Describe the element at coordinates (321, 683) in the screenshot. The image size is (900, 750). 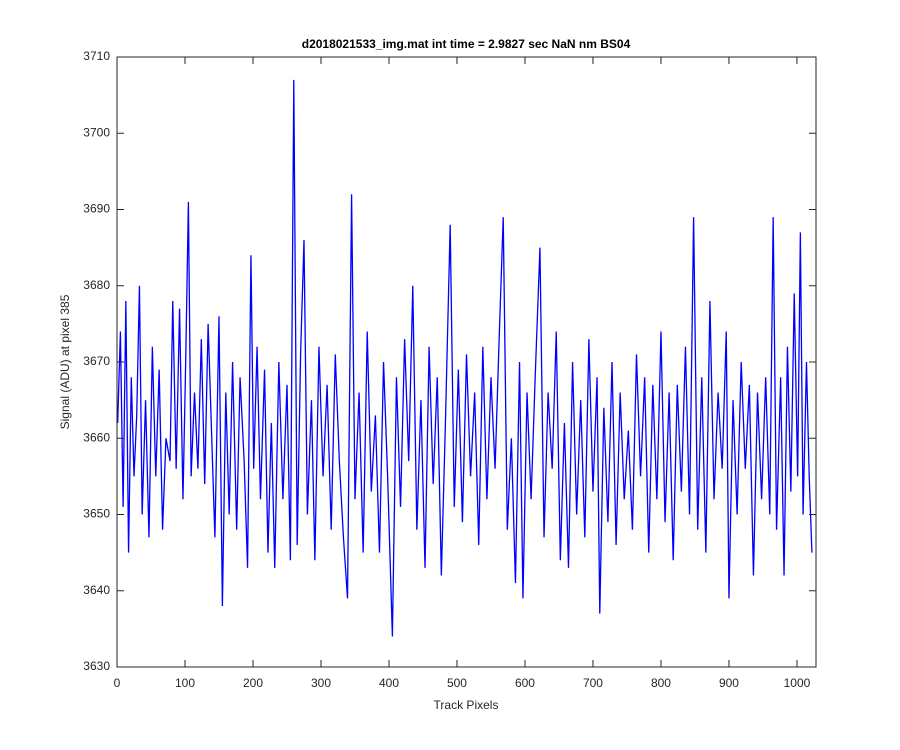
I see `x-tick-label: 300` at that location.